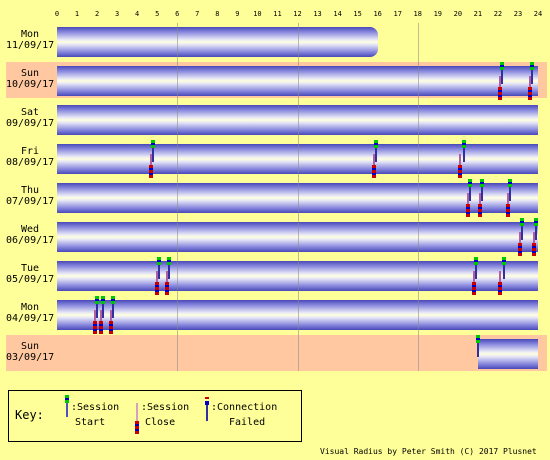 This screenshot has height=460, width=550. I want to click on day-label: Sat 09/09/17, so click(30, 118).